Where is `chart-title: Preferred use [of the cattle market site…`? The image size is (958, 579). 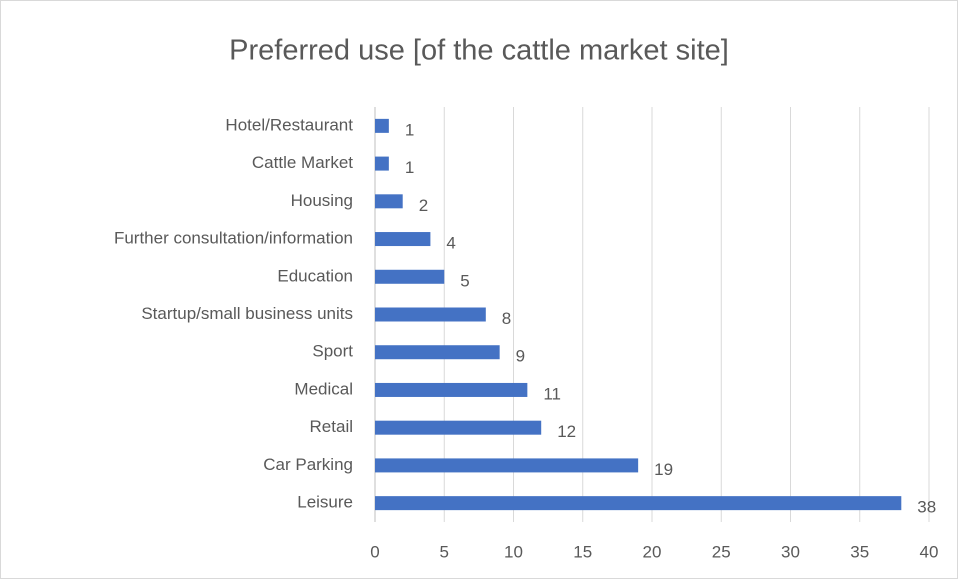 chart-title: Preferred use [of the cattle market site… is located at coordinates (479, 51).